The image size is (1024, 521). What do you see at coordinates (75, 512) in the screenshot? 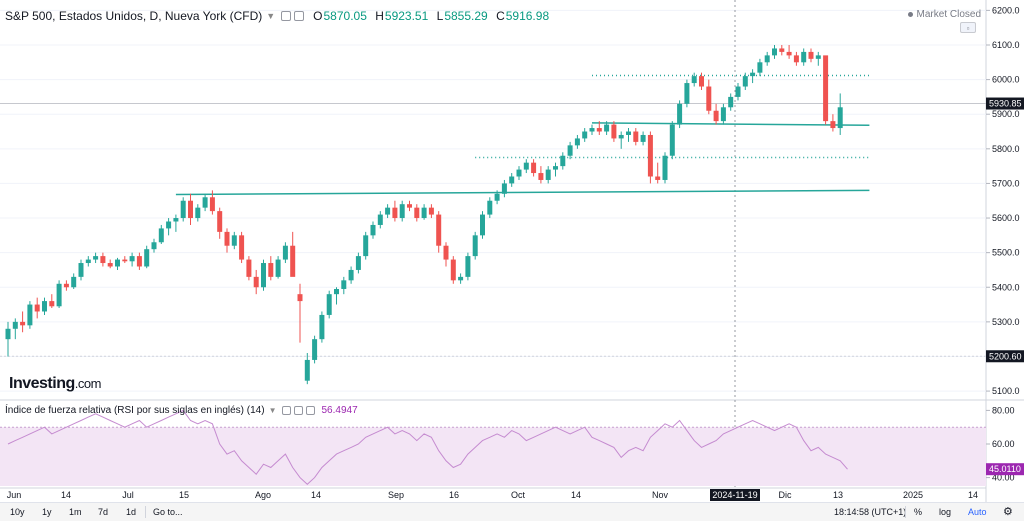
I see `range-1m: 1m` at bounding box center [75, 512].